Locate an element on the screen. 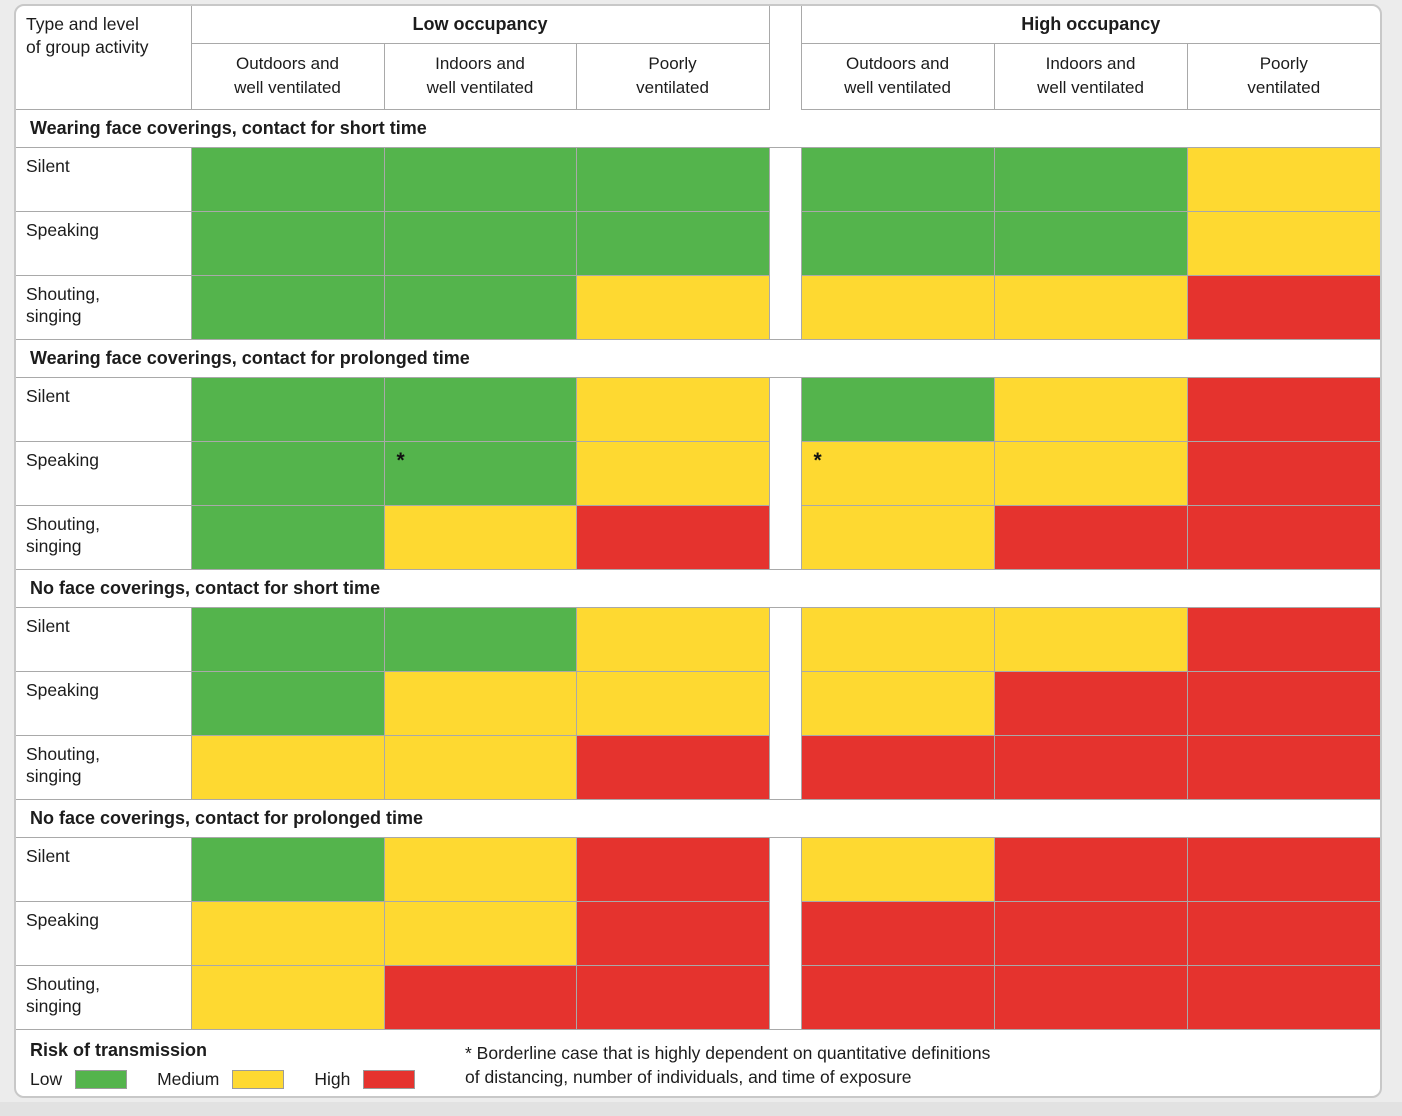 The height and width of the screenshot is (1116, 1402). subheader-high-poorly-ventilated: Poorly ventilated is located at coordinates (1283, 76).